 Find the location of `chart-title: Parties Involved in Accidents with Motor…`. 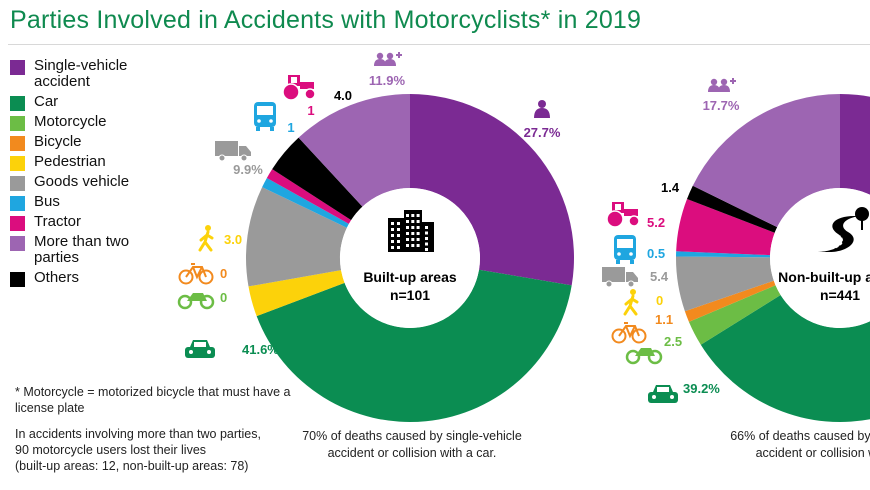

chart-title: Parties Involved in Accidents with Motor… is located at coordinates (326, 20).